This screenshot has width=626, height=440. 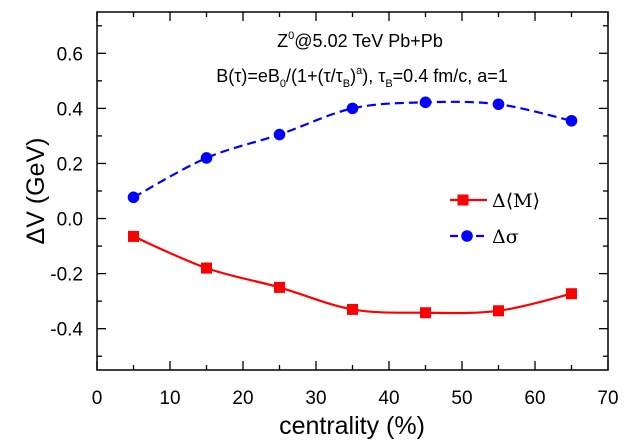 What do you see at coordinates (388, 398) in the screenshot?
I see `x-tick-label: 40` at bounding box center [388, 398].